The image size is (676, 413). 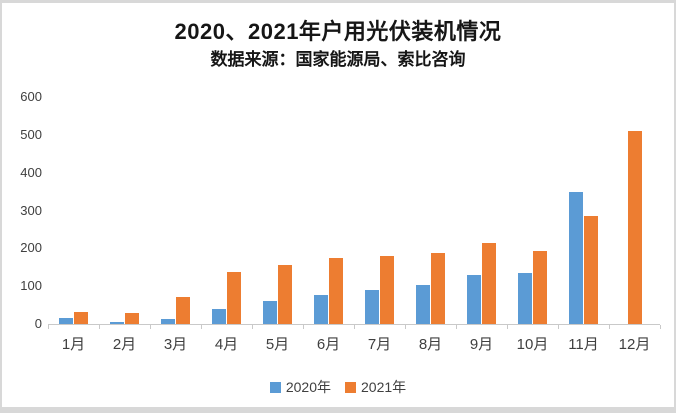 I want to click on y-tick-label: 0, so click(x=38, y=323).